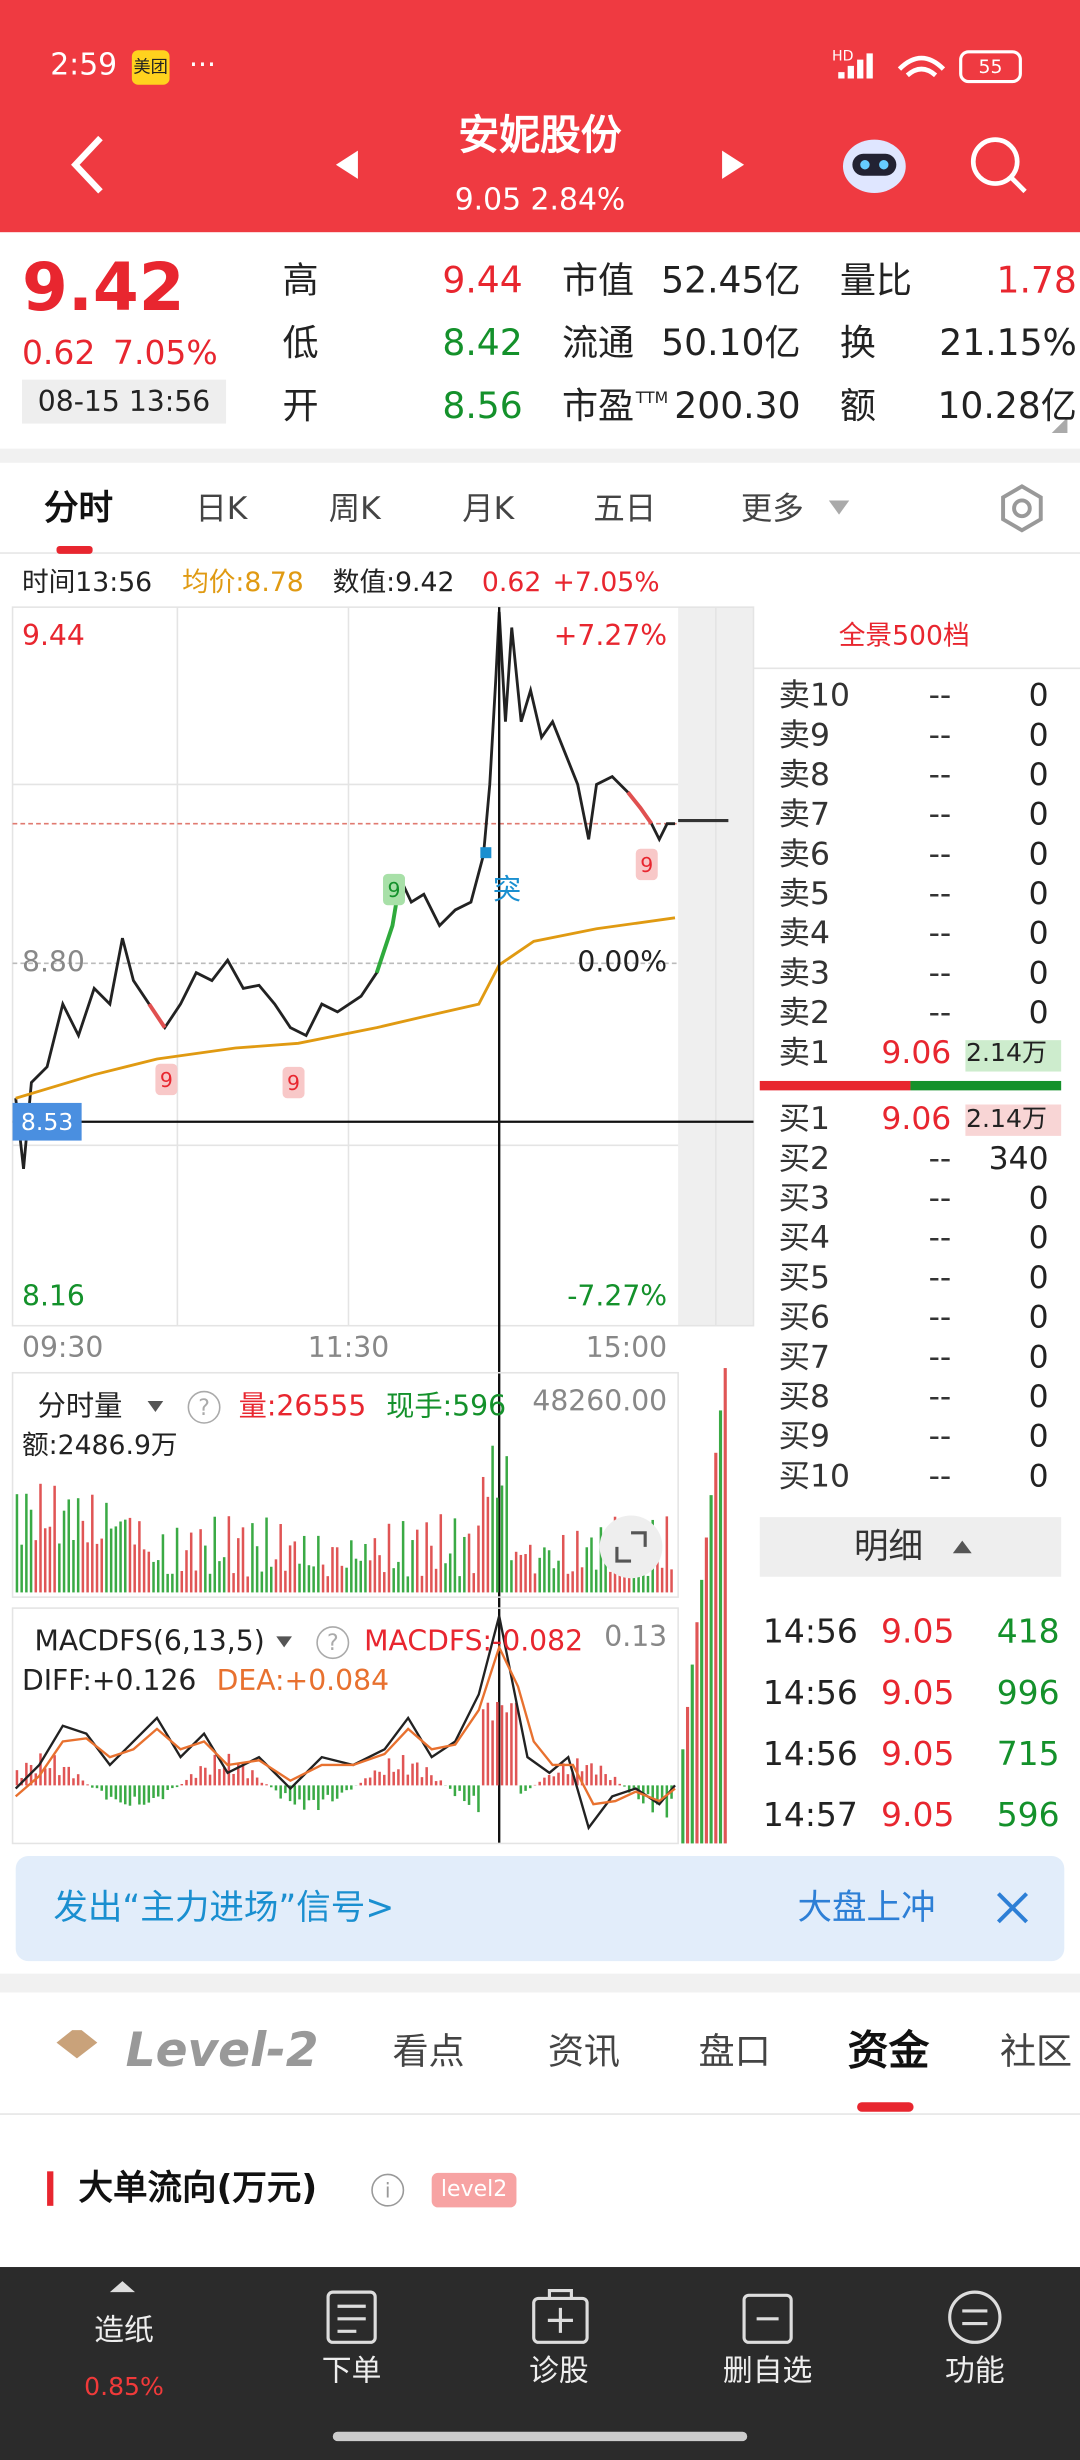 The height and width of the screenshot is (2460, 1080). What do you see at coordinates (344, 1519) in the screenshot?
I see `volume-bars` at bounding box center [344, 1519].